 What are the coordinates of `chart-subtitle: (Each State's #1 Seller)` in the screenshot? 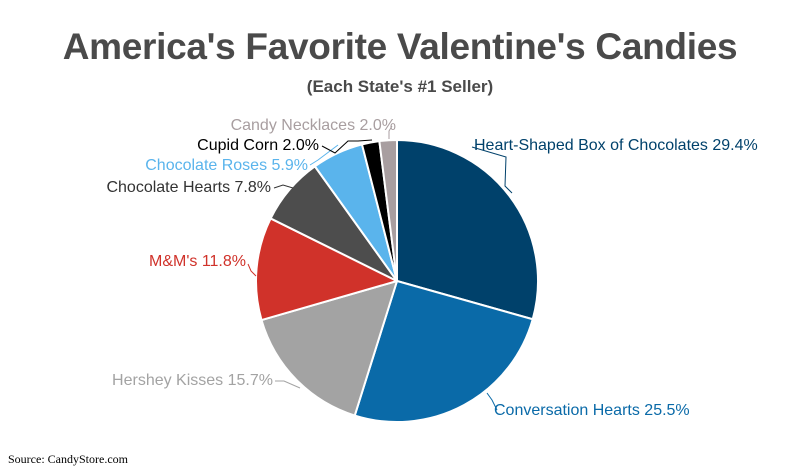 It's located at (400, 86).